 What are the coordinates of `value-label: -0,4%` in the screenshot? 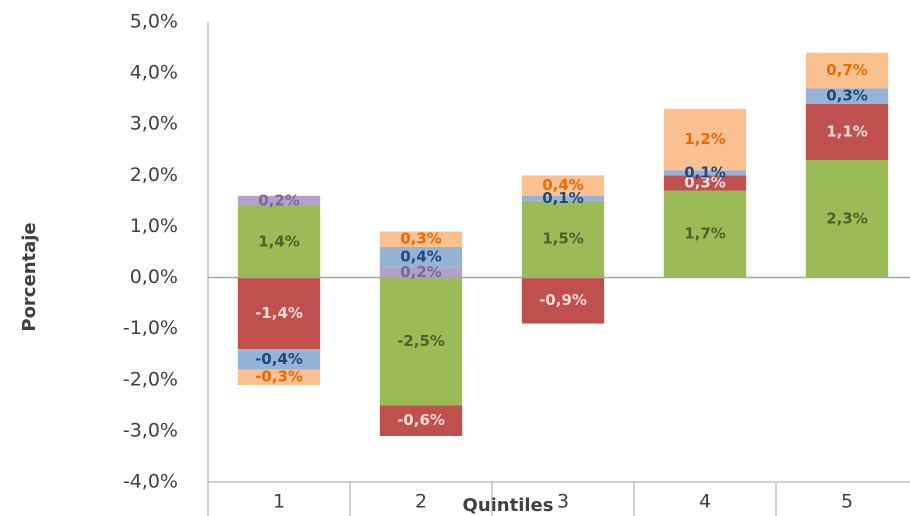 It's located at (279, 359).